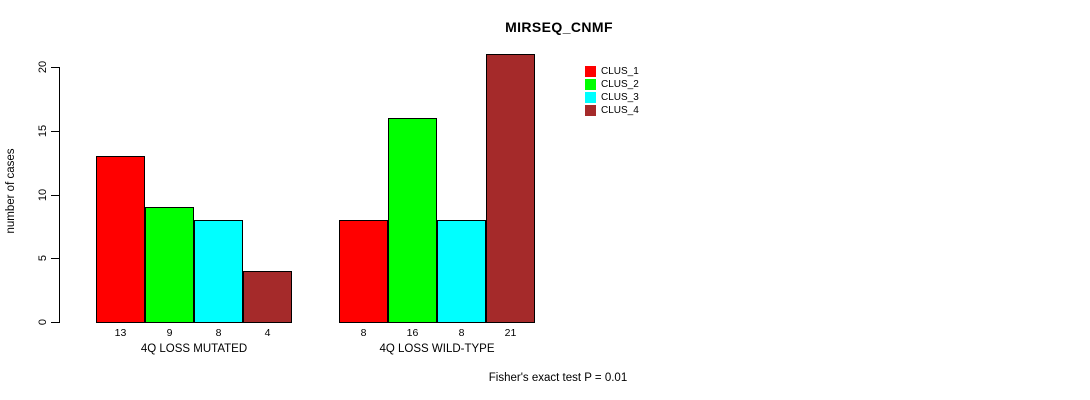 The image size is (1090, 400). I want to click on y-tick-label: 20, so click(43, 67).